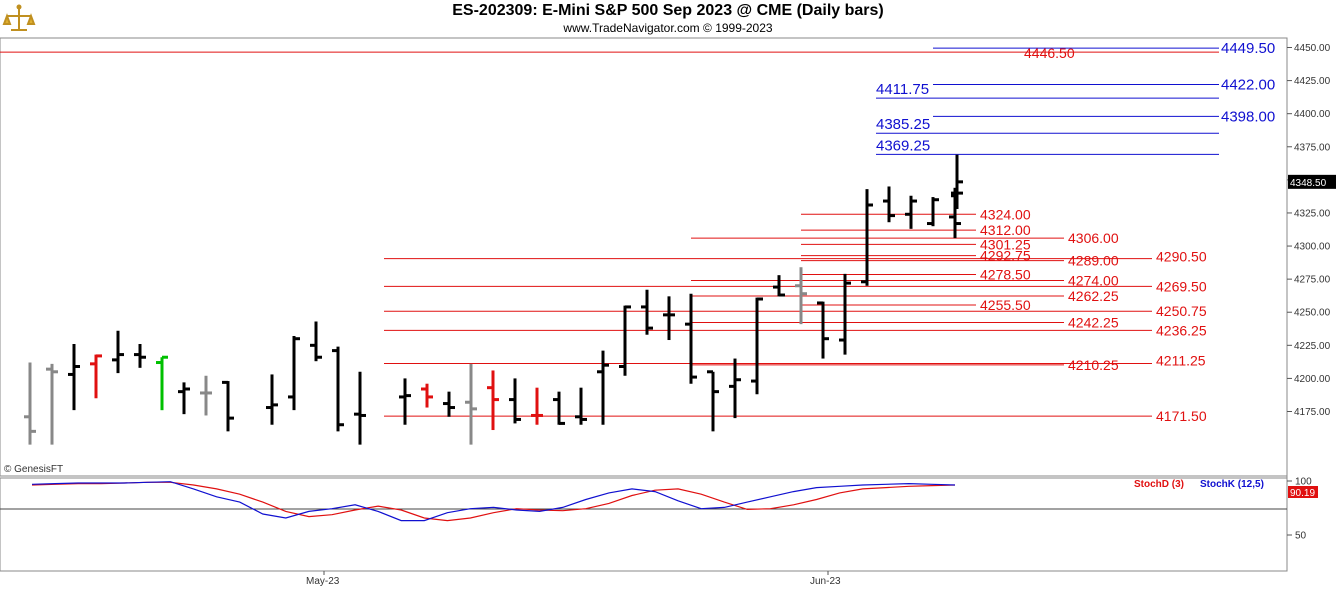 Image resolution: width=1336 pixels, height=591 pixels. I want to click on red-level-label: 4278.50, so click(1005, 275).